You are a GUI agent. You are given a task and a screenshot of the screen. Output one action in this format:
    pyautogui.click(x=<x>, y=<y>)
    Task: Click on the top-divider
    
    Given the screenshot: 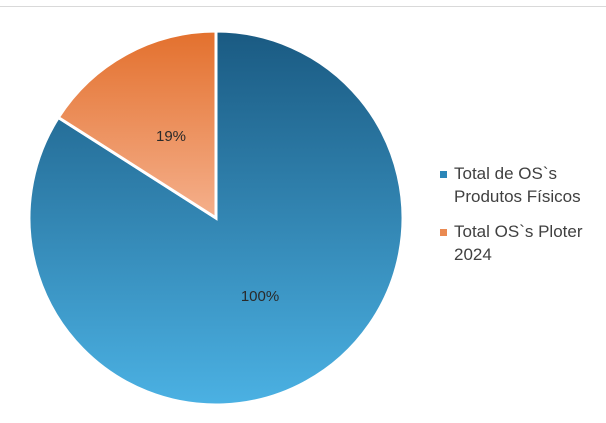 What is the action you would take?
    pyautogui.click(x=303, y=6)
    